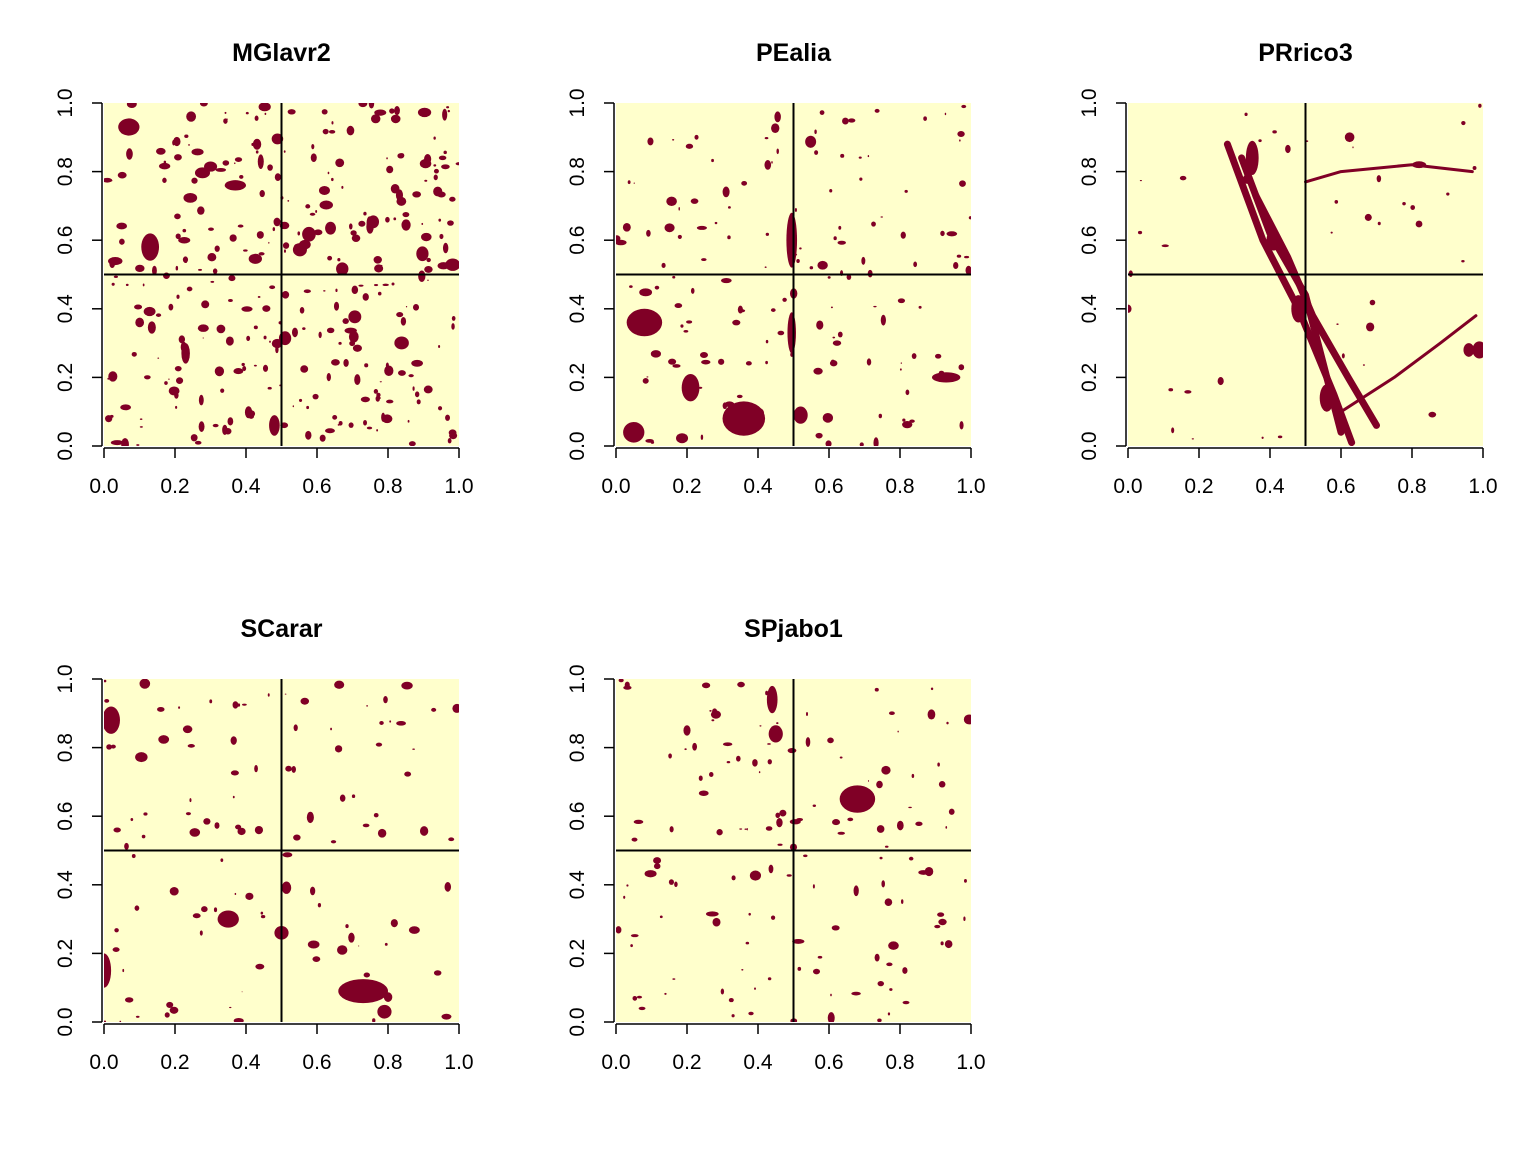 The height and width of the screenshot is (1152, 1536). I want to click on x-axis: 0.0 0.2 0.4 0.6 0.8 1.0, so click(793, 1048).